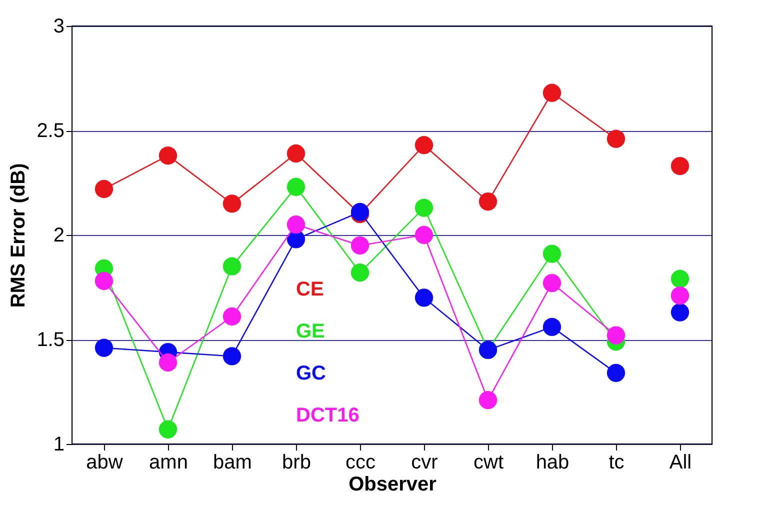  What do you see at coordinates (310, 331) in the screenshot?
I see `text: GE` at bounding box center [310, 331].